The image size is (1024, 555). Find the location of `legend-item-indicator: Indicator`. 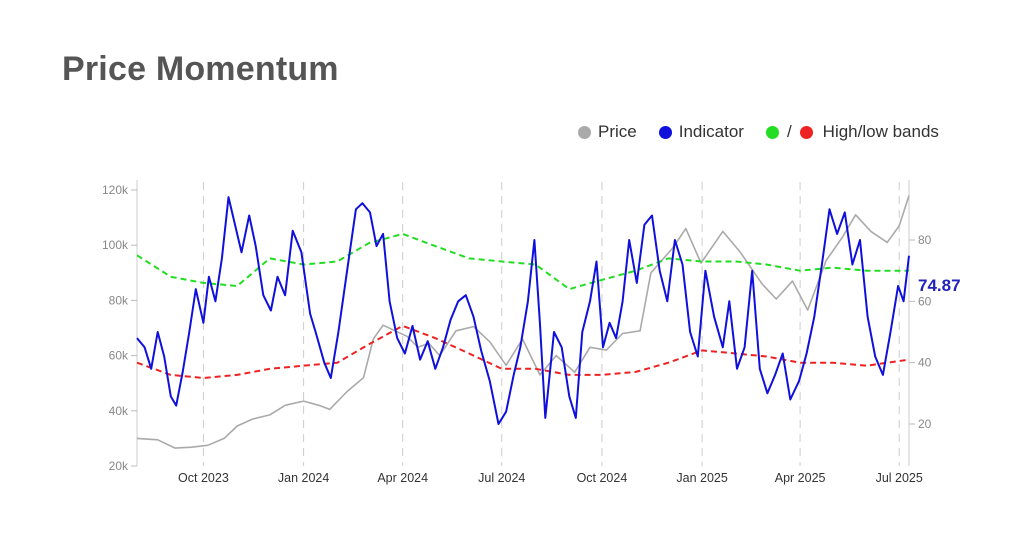

legend-item-indicator: Indicator is located at coordinates (701, 132).